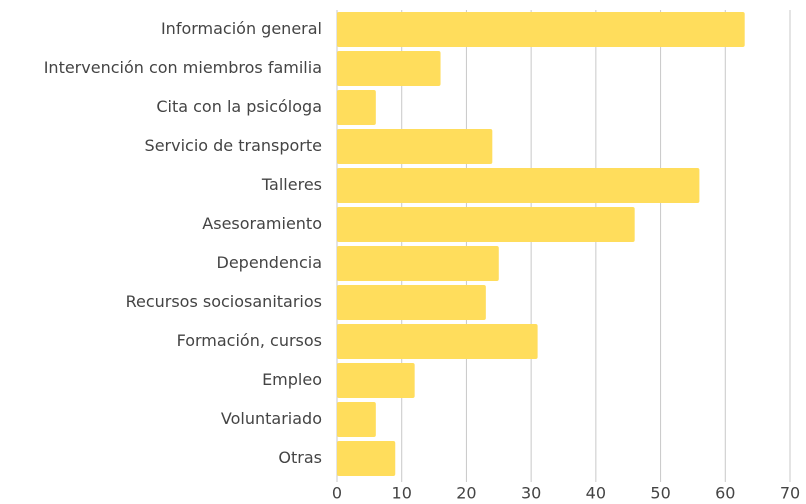 The width and height of the screenshot is (806, 504). What do you see at coordinates (466, 493) in the screenshot?
I see `x-tick-label: 20` at bounding box center [466, 493].